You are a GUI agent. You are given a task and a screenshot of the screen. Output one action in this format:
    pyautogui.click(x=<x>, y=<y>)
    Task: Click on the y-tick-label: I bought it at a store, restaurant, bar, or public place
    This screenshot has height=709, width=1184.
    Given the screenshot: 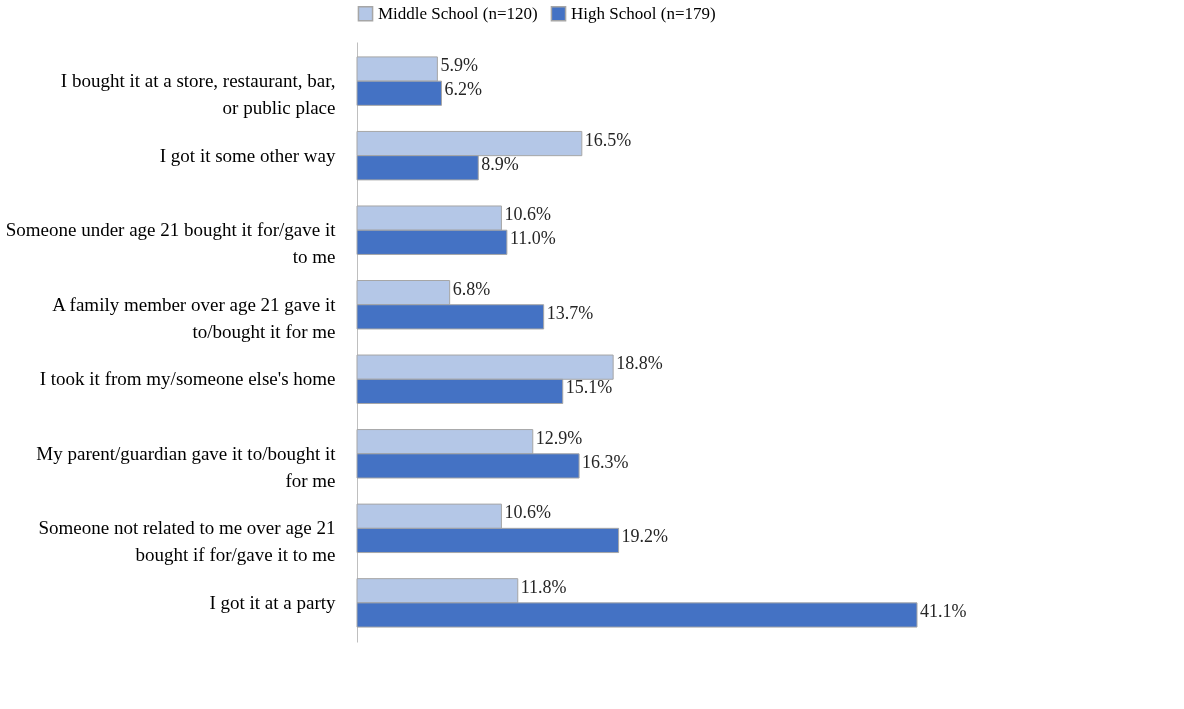 What is the action you would take?
    pyautogui.click(x=198, y=94)
    